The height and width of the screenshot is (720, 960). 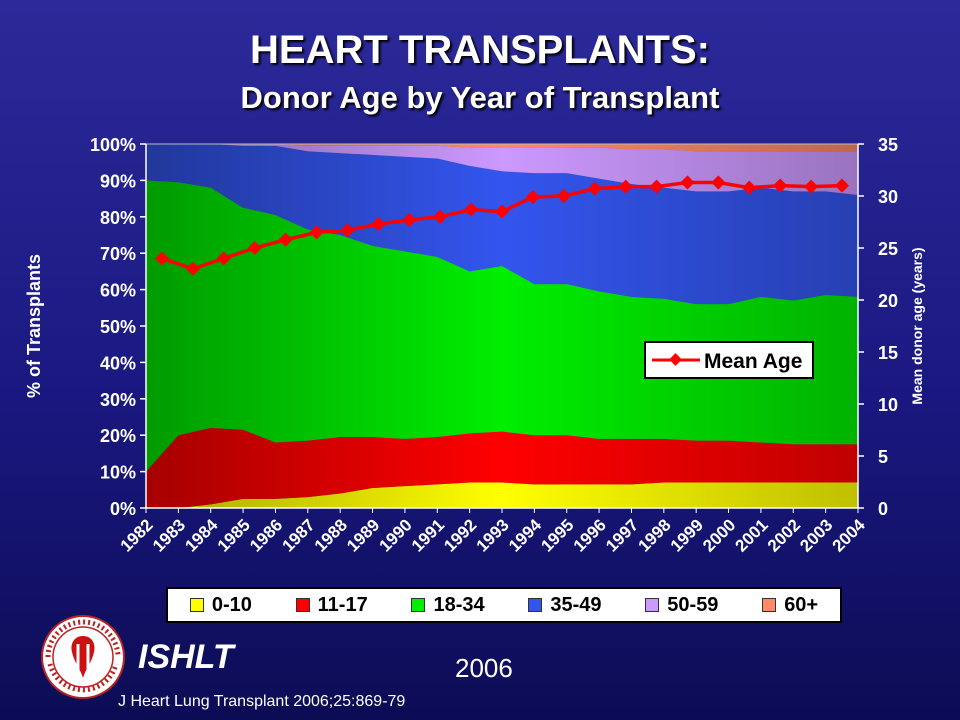 What do you see at coordinates (888, 405) in the screenshot?
I see `right-tick-label: 10` at bounding box center [888, 405].